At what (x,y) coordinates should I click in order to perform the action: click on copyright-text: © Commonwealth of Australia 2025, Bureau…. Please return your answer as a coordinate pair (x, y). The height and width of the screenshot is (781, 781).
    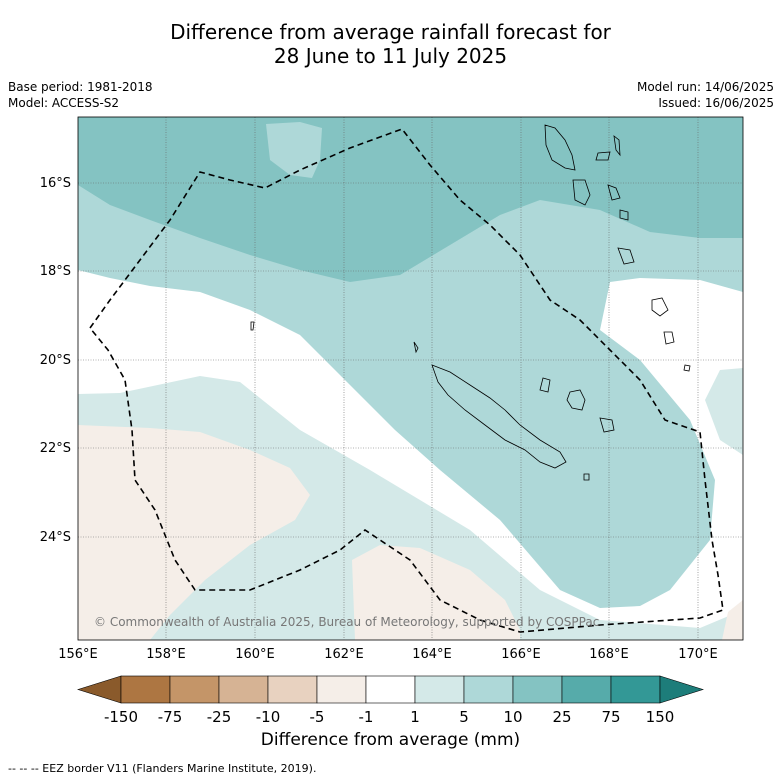
    Looking at the image, I should click on (346, 622).